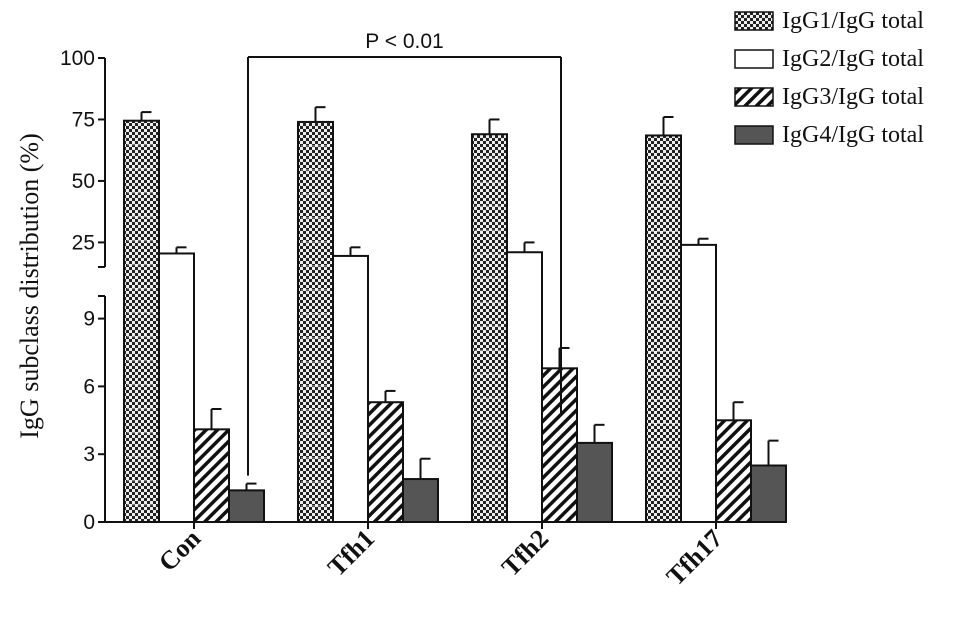 This screenshot has width=969, height=621. What do you see at coordinates (89, 386) in the screenshot?
I see `y-tick-label: 6` at bounding box center [89, 386].